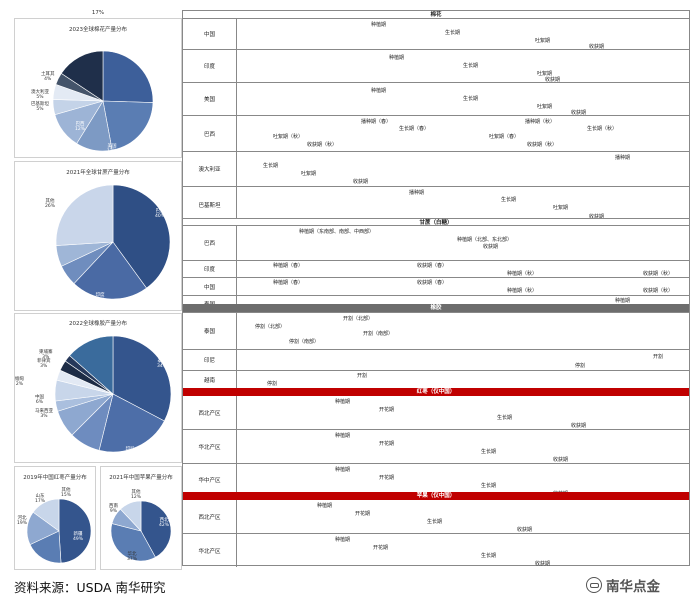  Describe the element at coordinates (210, 99) in the screenshot. I see `row-label: 美国` at that location.